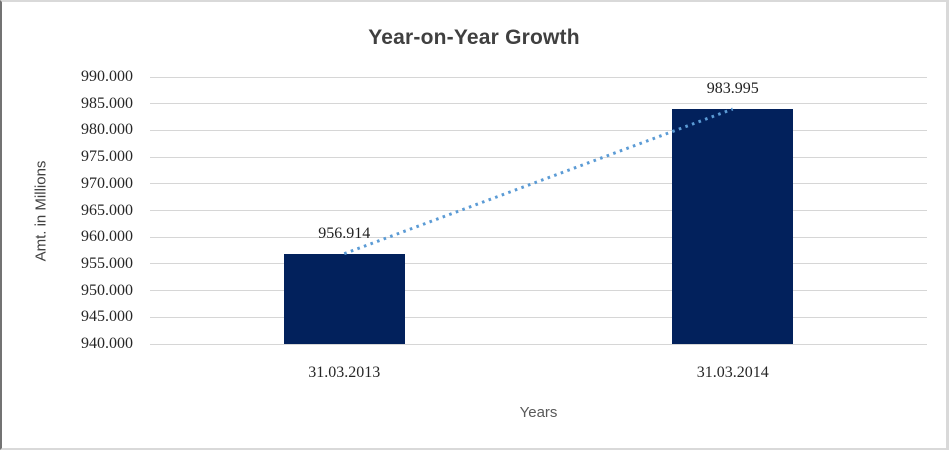 Image resolution: width=949 pixels, height=450 pixels. What do you see at coordinates (107, 183) in the screenshot?
I see `y-axis-tick-label: 970.000` at bounding box center [107, 183].